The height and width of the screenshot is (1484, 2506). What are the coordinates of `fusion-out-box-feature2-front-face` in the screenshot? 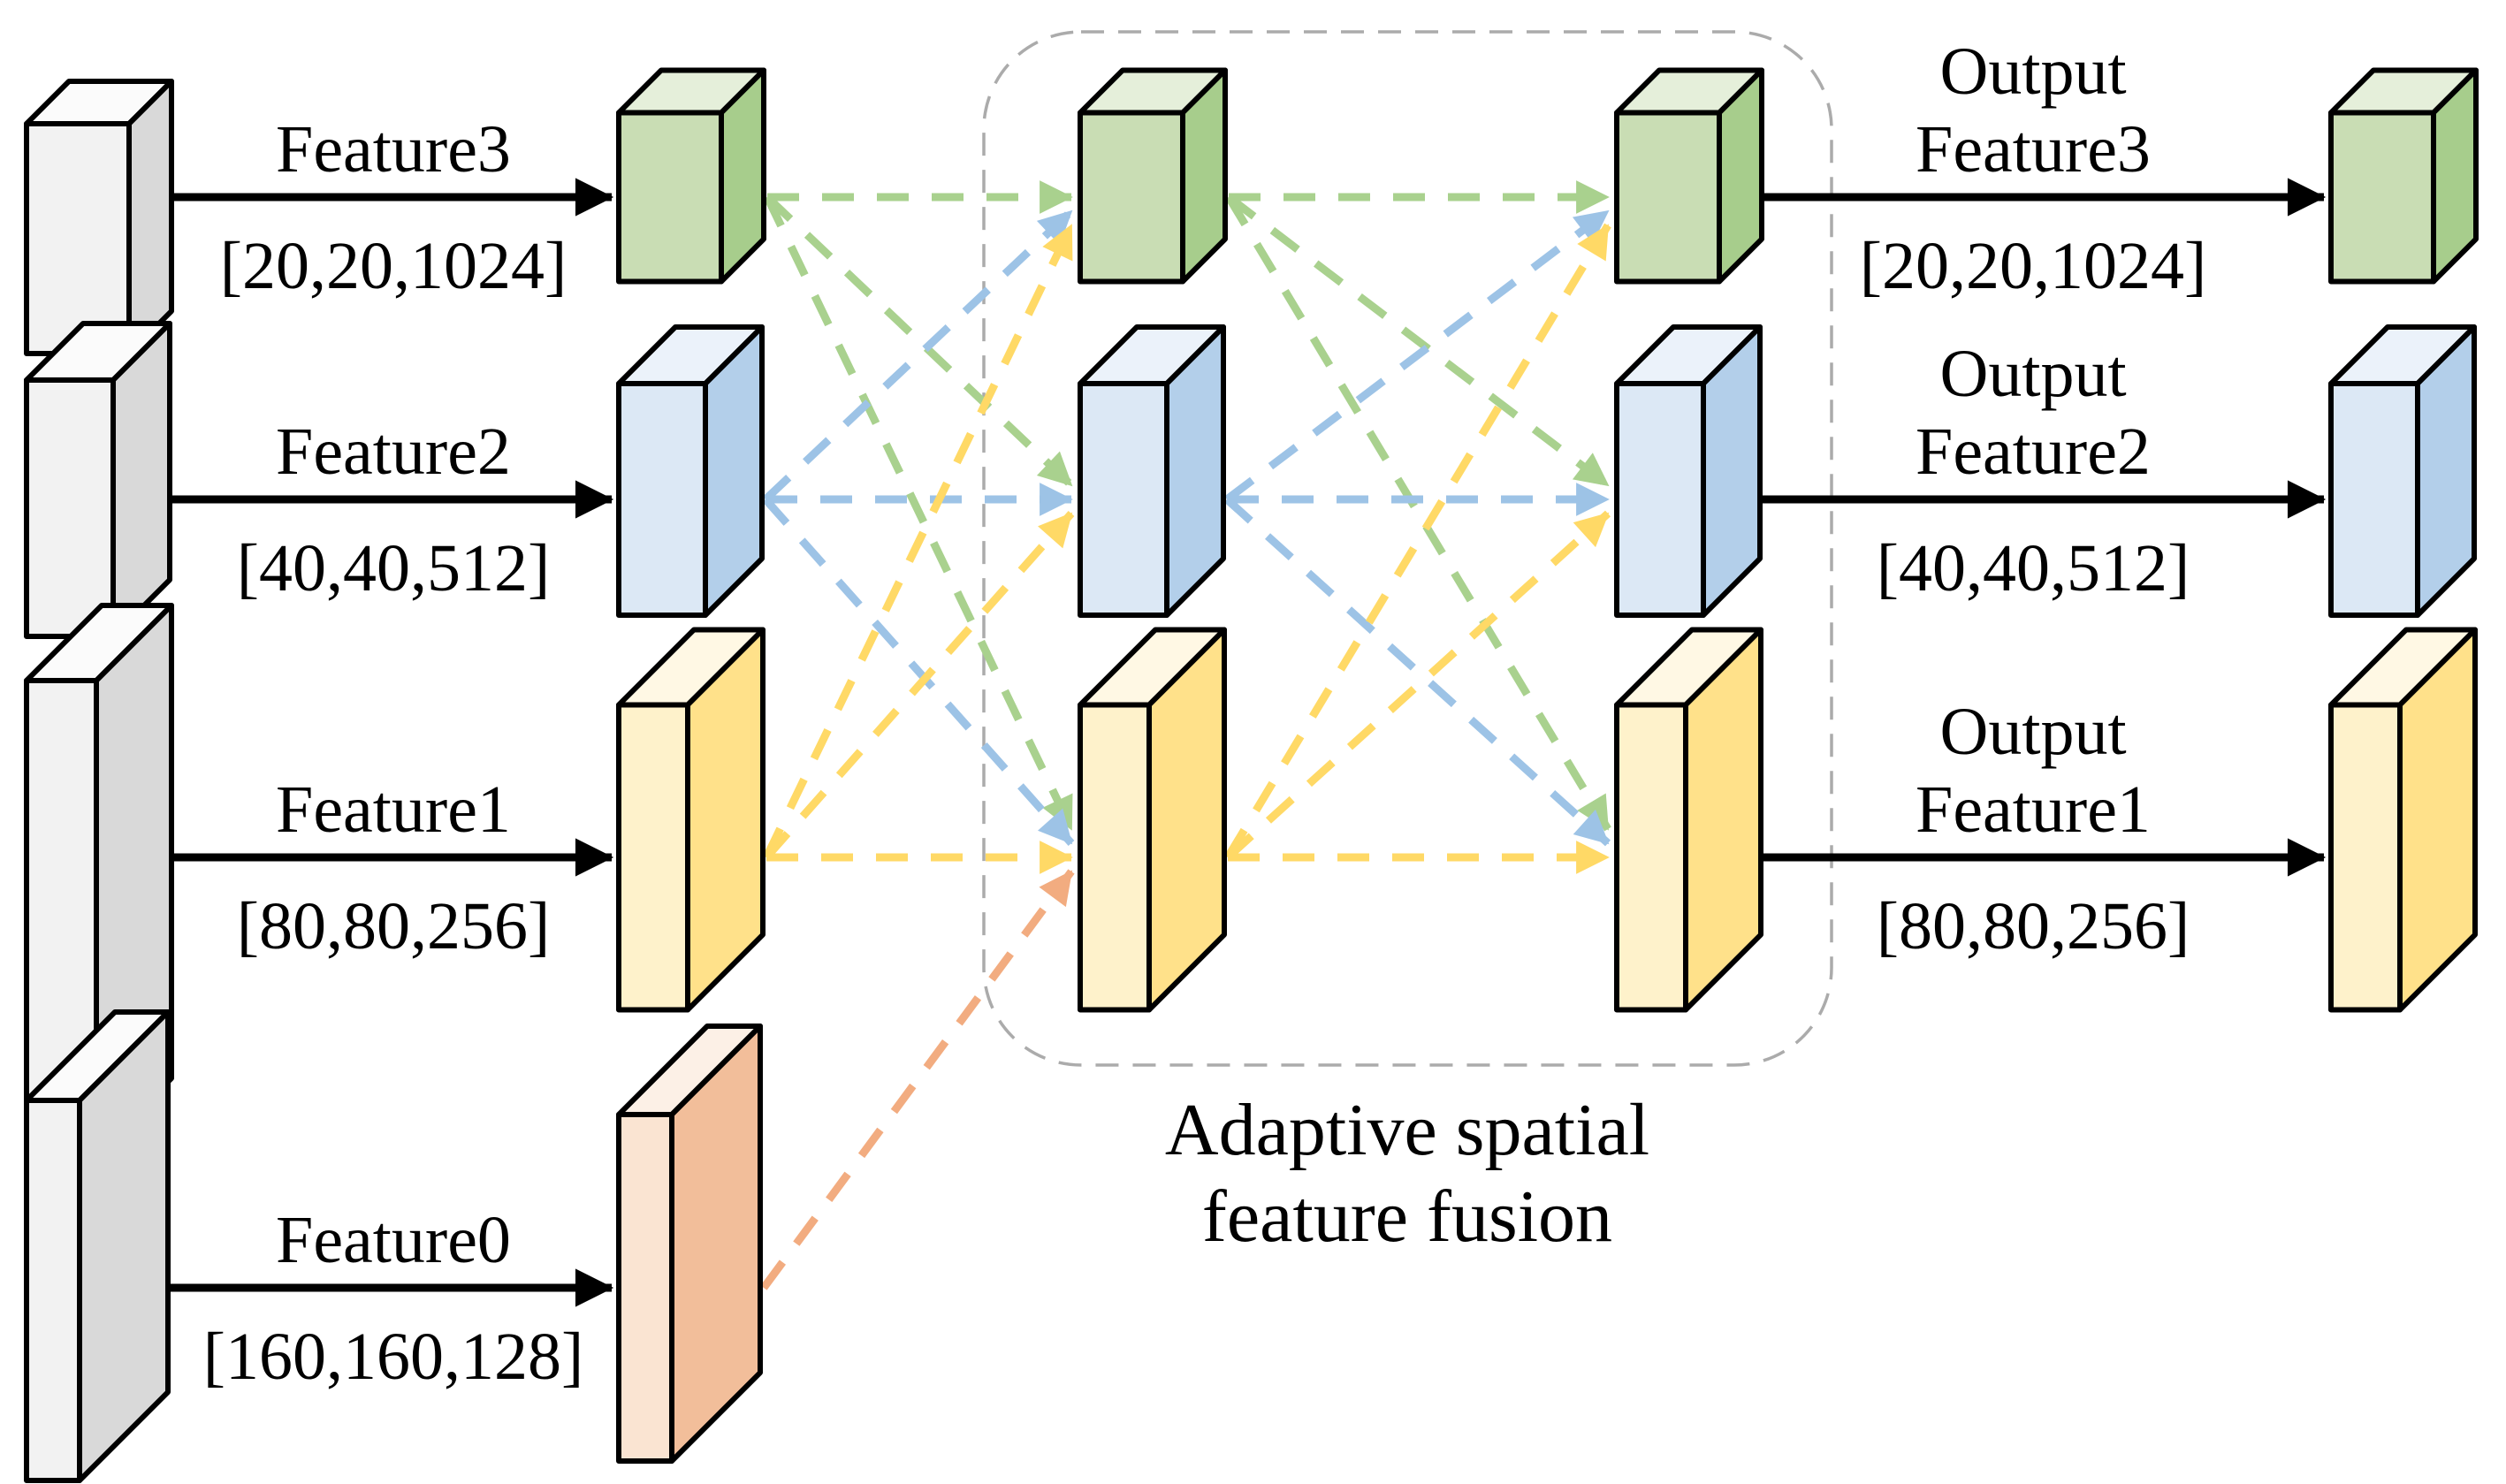 It's located at (1660, 499).